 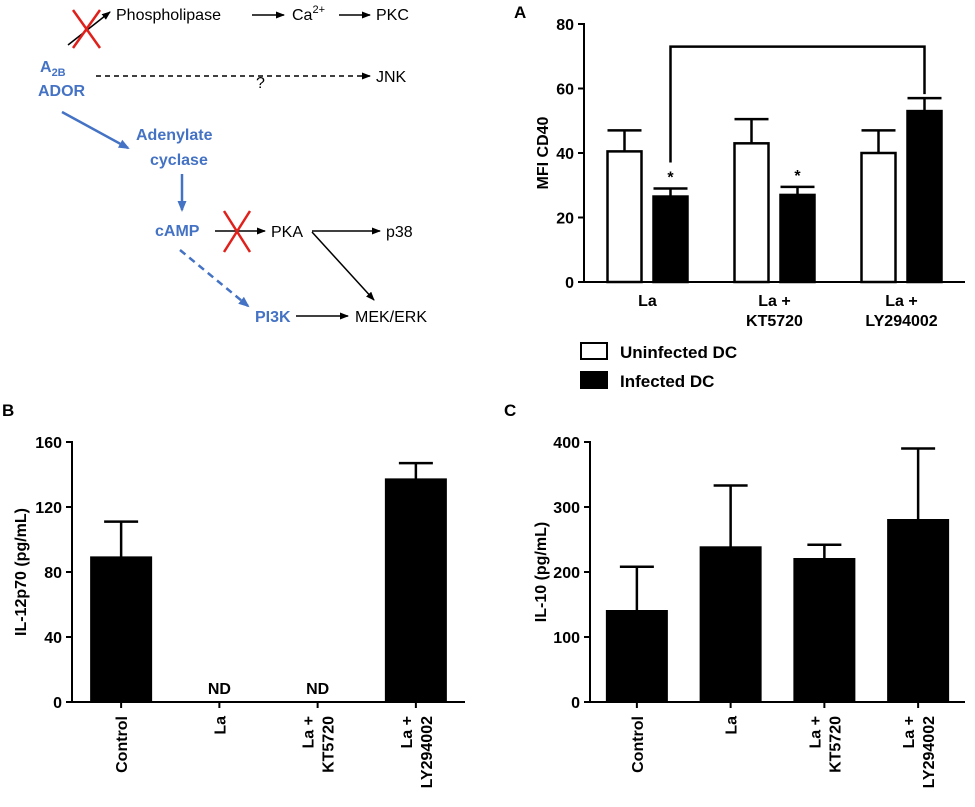 What do you see at coordinates (214, 278) in the screenshot?
I see `arrow-camp-pi3k` at bounding box center [214, 278].